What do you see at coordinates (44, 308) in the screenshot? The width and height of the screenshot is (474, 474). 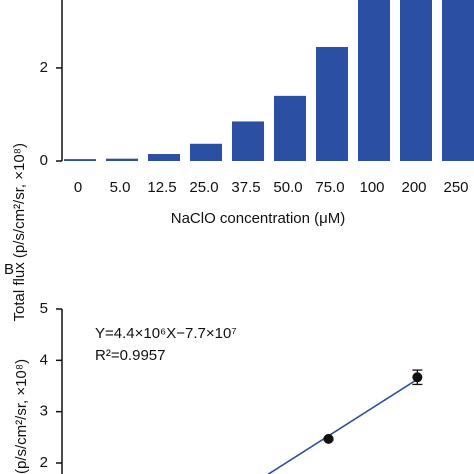 I see `y-tick-label: 5` at bounding box center [44, 308].